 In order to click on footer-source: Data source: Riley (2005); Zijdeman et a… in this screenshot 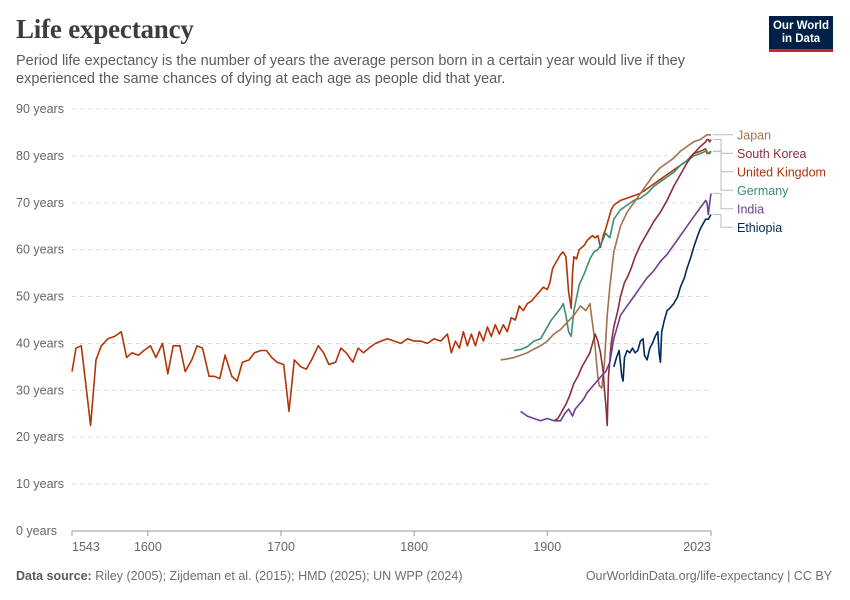, I will do `click(239, 576)`.